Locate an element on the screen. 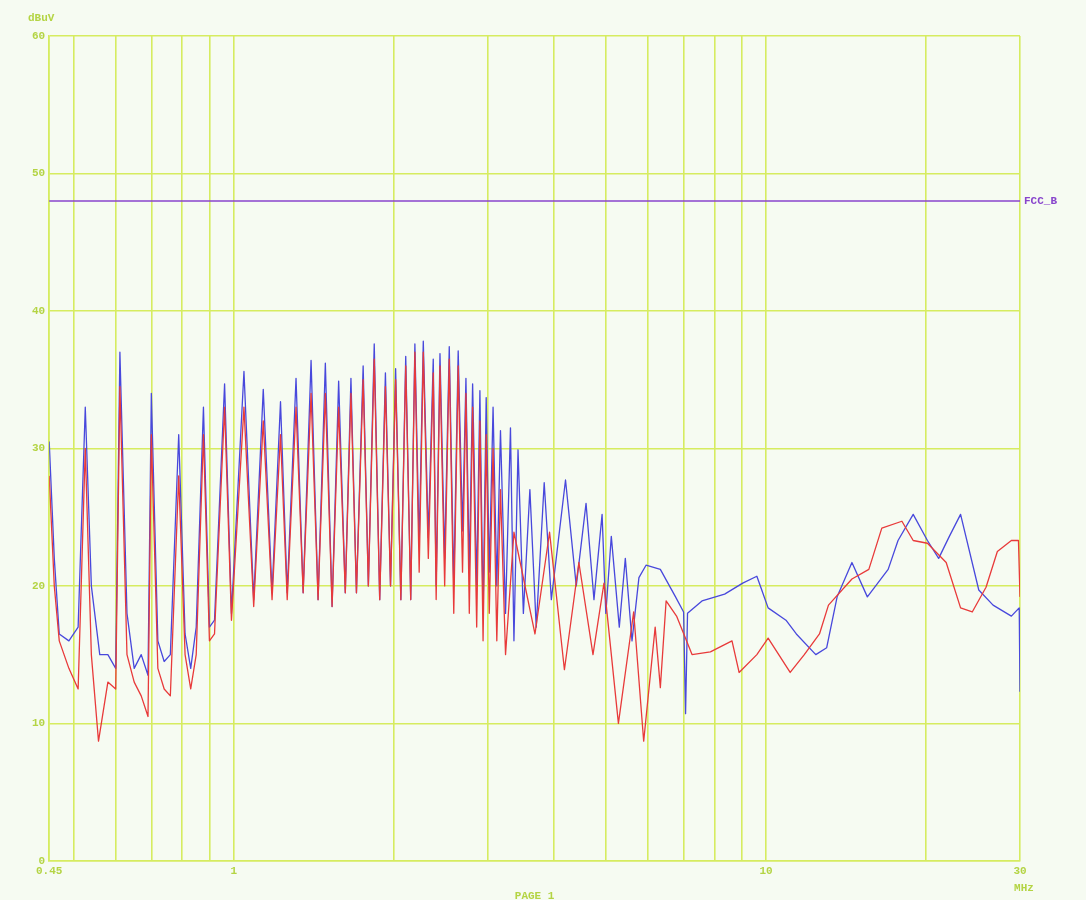 This screenshot has width=1086, height=900. y-tick-label: 0 is located at coordinates (42, 860).